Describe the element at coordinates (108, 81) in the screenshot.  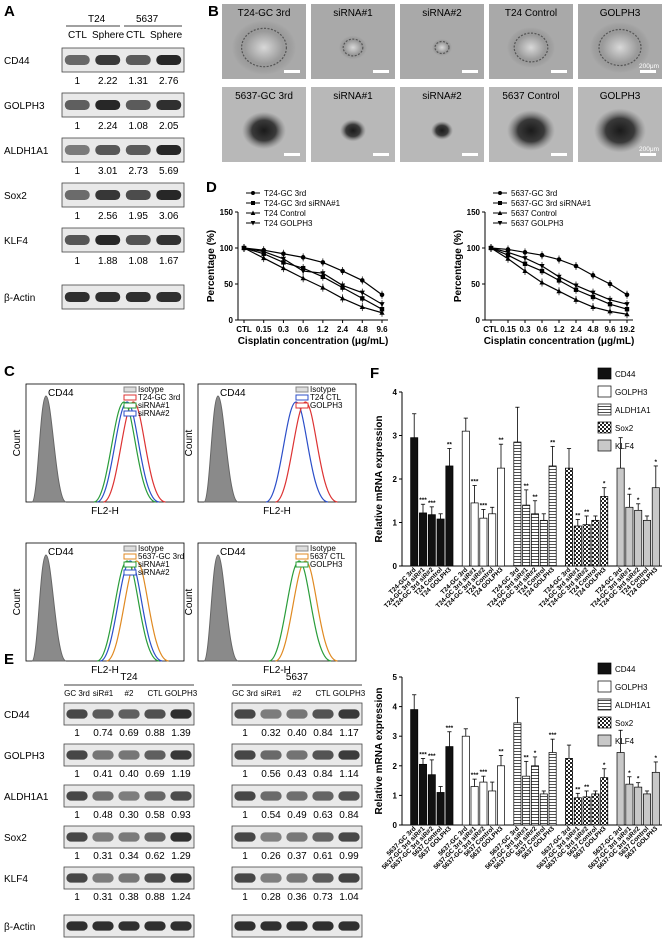
I see `panel-a-value: 2.22` at that location.